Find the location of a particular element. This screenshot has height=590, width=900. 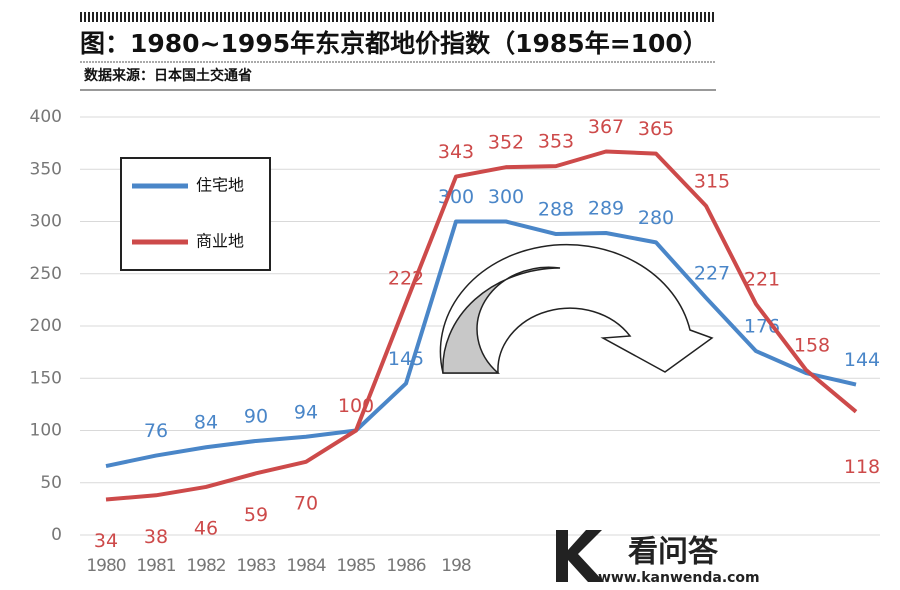

title-decoration is located at coordinates (398, 17).